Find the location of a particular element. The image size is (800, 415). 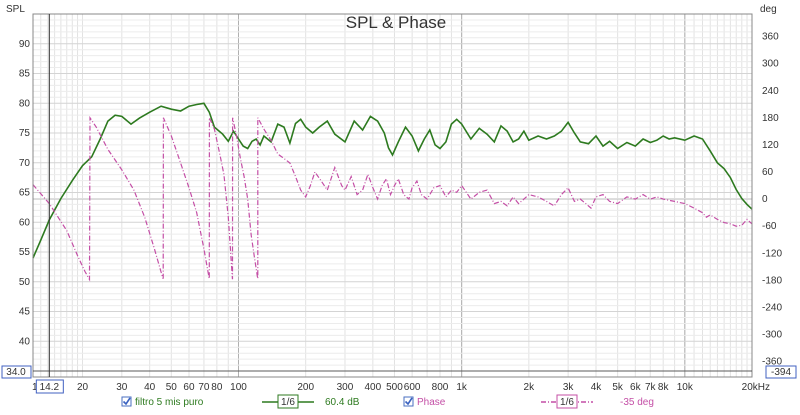

x-tick-label: 50 is located at coordinates (172, 387).